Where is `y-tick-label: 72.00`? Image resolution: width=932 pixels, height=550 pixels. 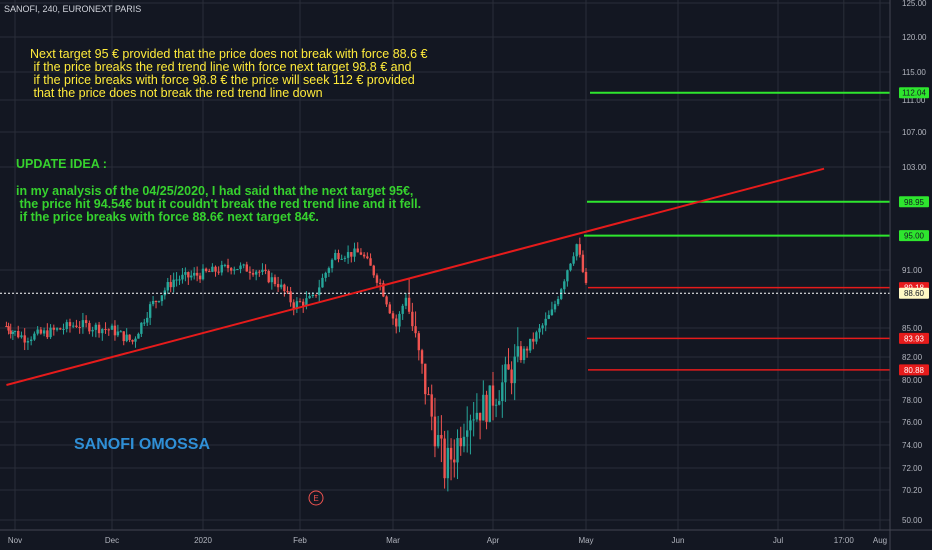 y-tick-label: 72.00 is located at coordinates (912, 468).